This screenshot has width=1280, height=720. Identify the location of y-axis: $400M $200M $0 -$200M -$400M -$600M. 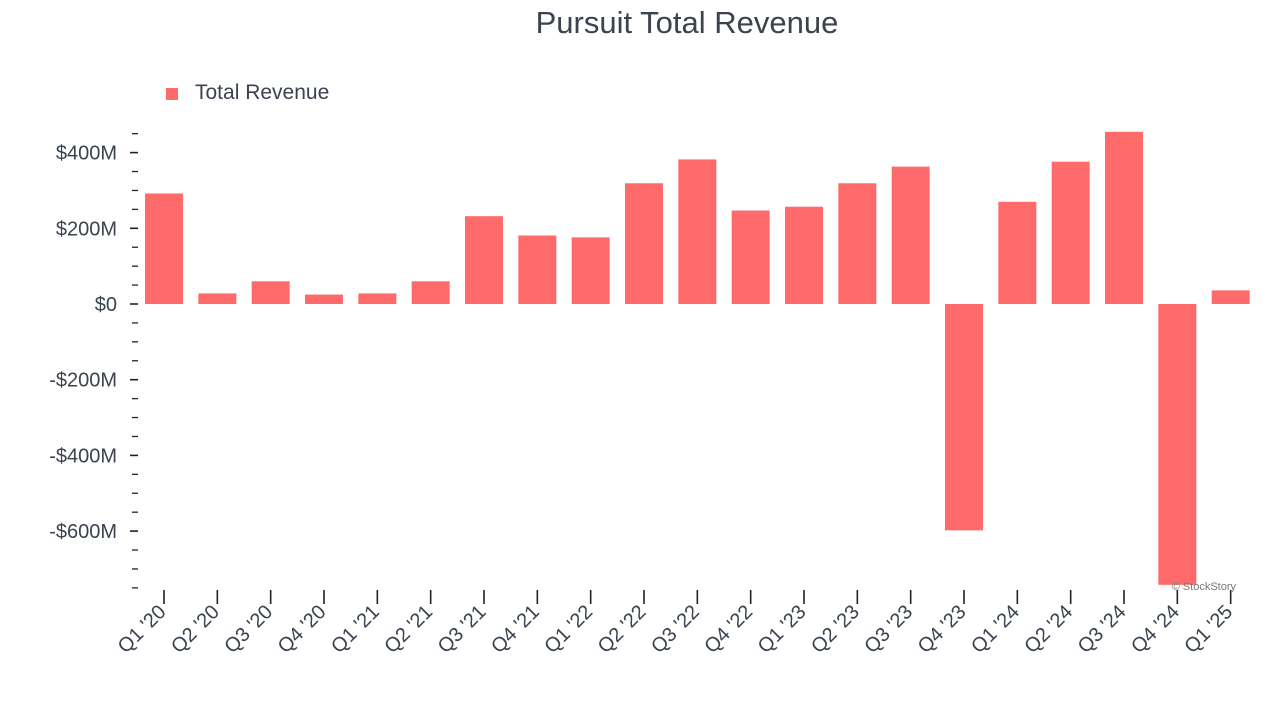
(93, 361).